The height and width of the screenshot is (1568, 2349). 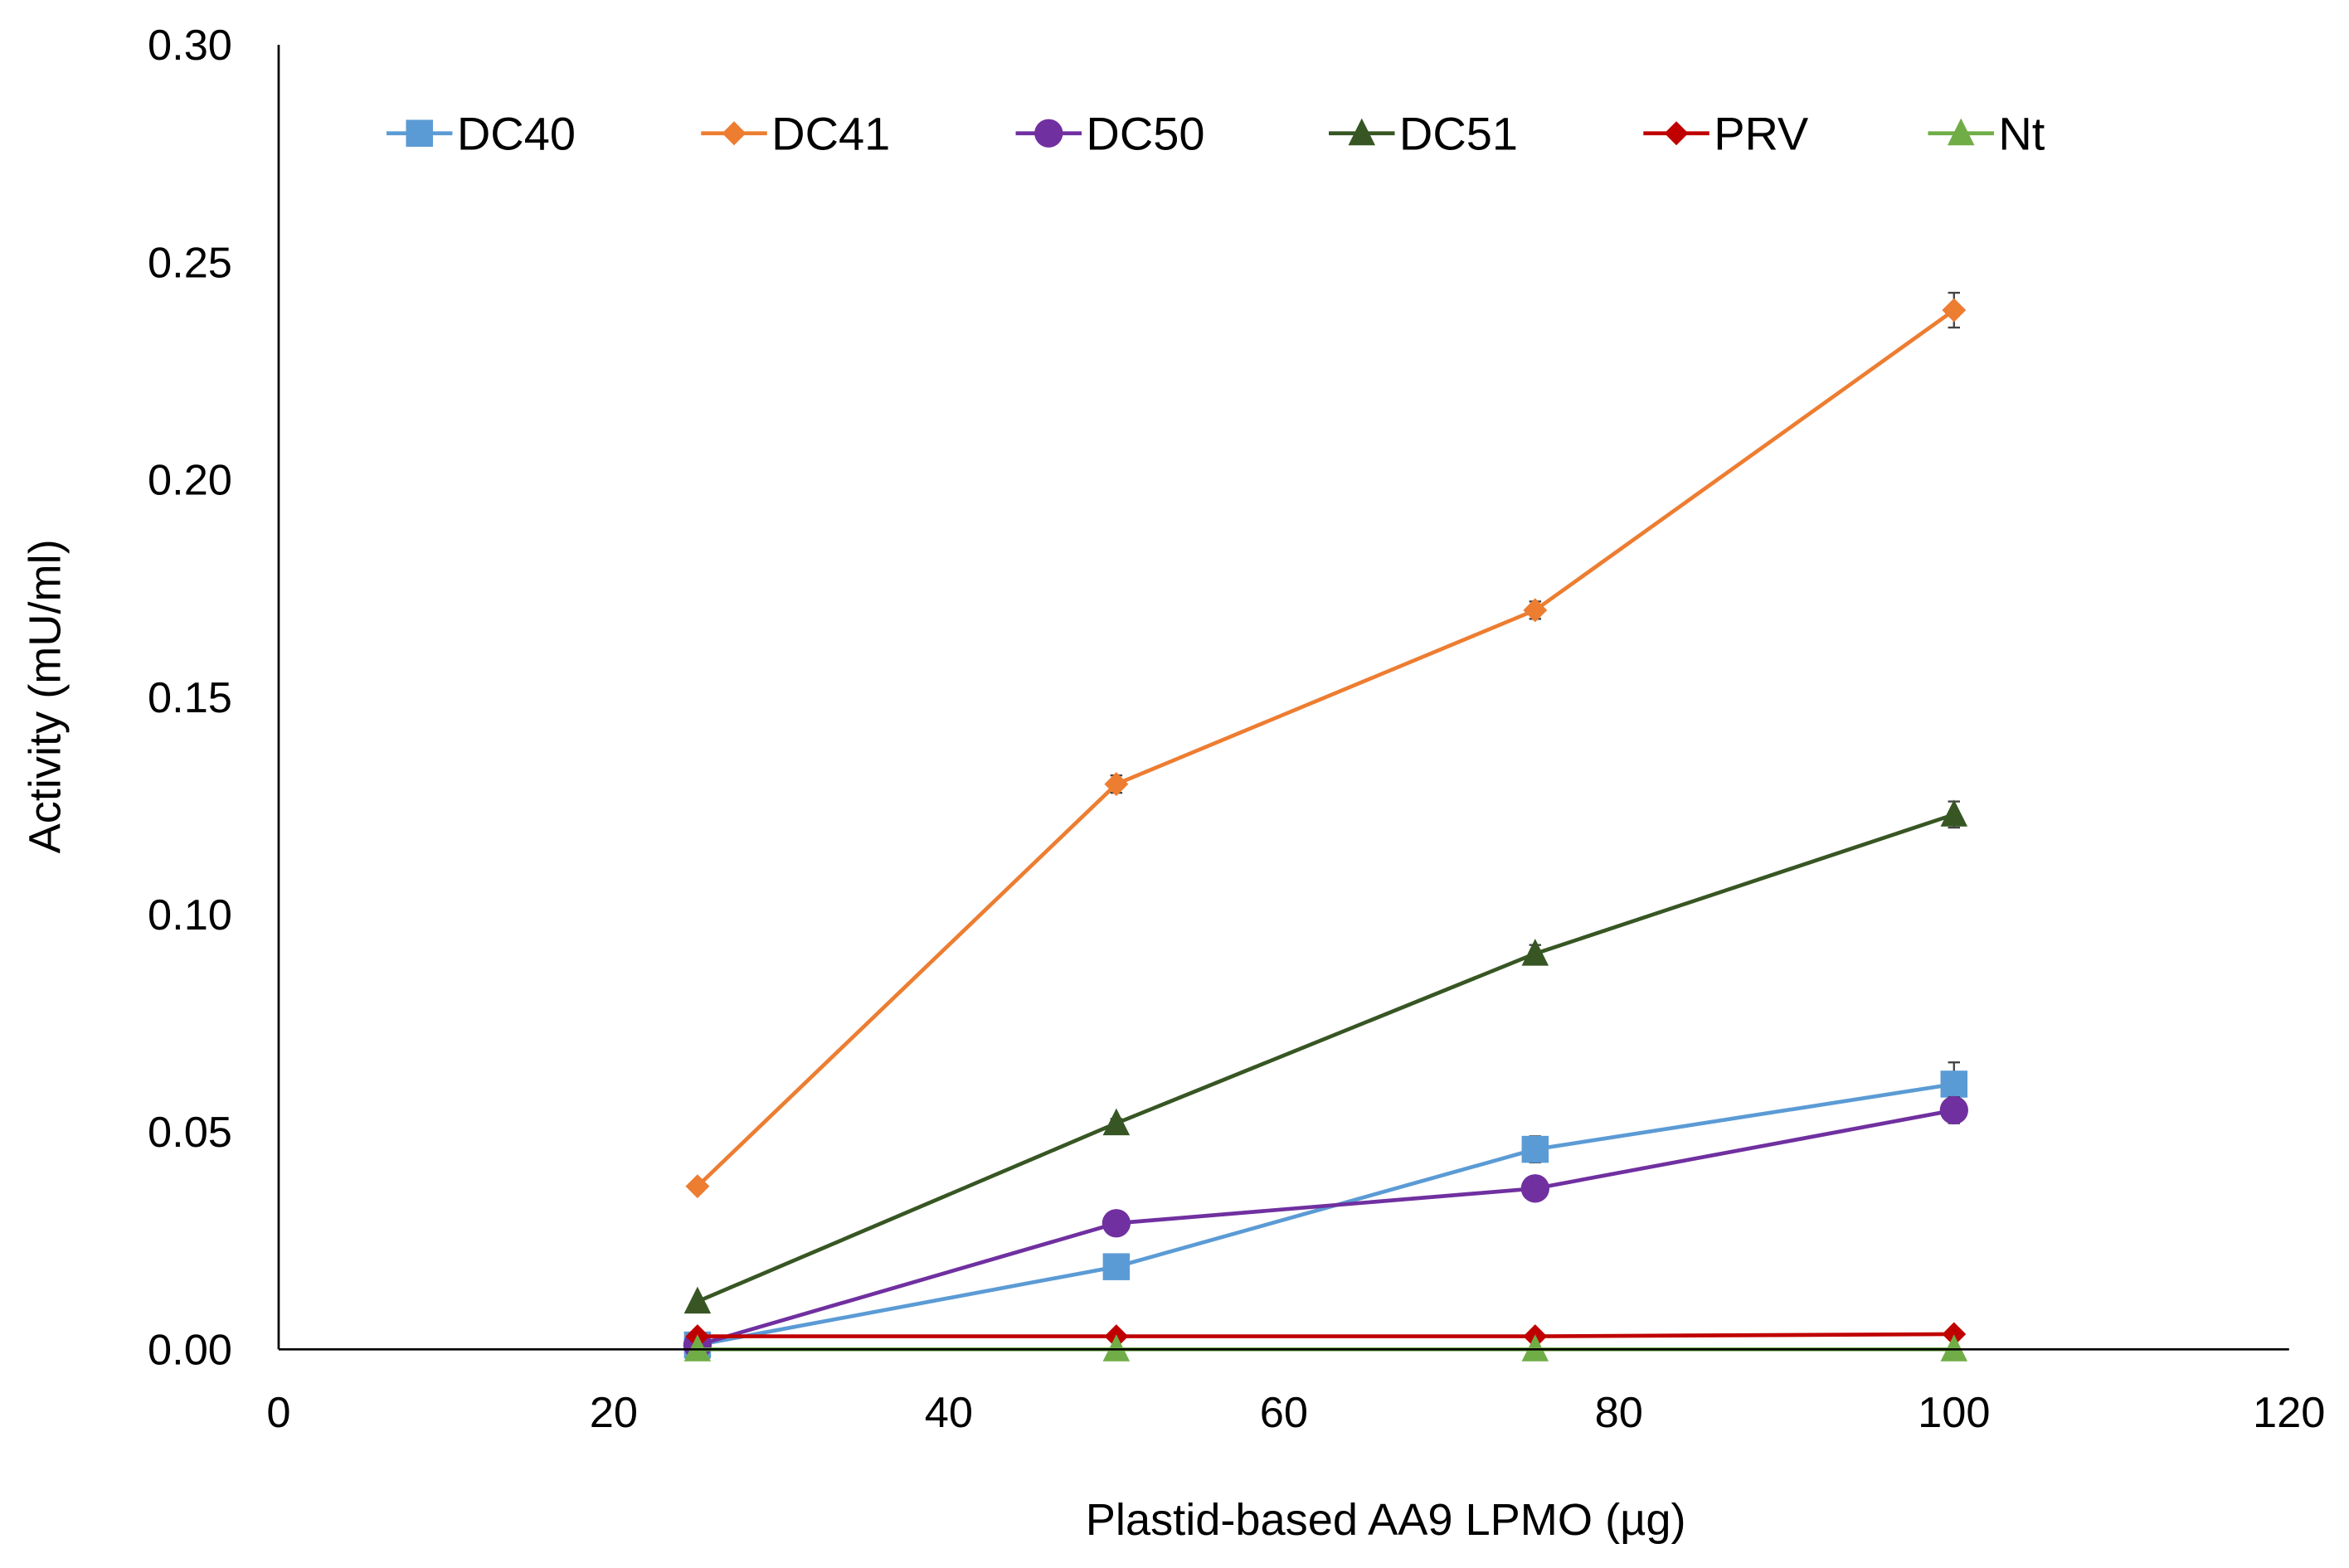 What do you see at coordinates (190, 46) in the screenshot?
I see `y-tick-label: 0.30` at bounding box center [190, 46].